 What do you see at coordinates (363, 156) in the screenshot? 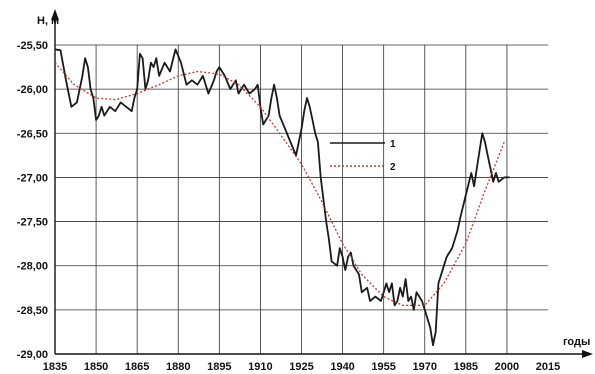
I see `chart-legend: 12` at bounding box center [363, 156].